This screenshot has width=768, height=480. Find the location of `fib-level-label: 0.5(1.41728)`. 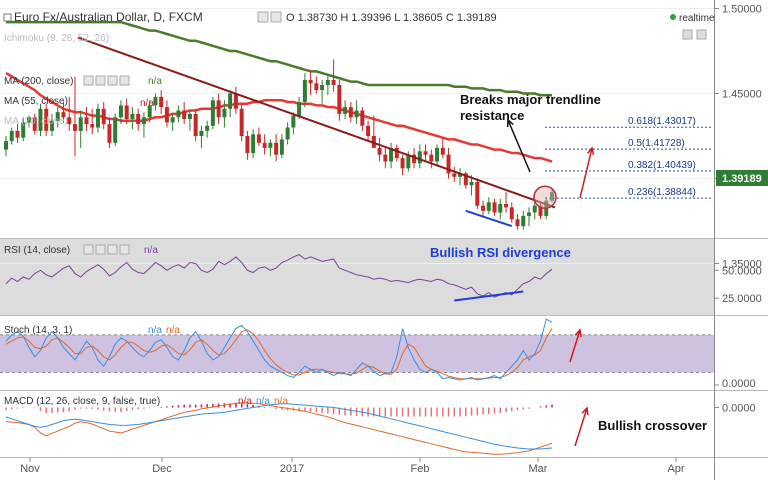

fib-level-label: 0.5(1.41728) is located at coordinates (656, 143).